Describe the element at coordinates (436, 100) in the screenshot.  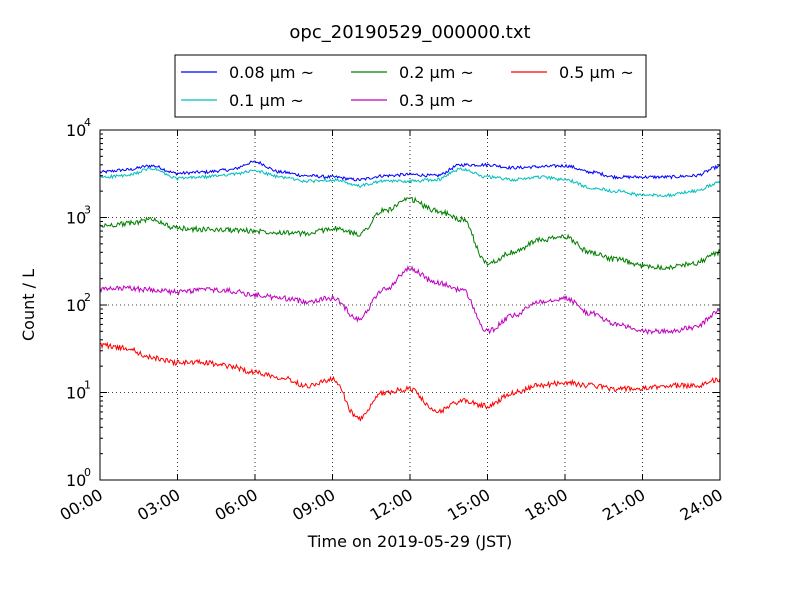
I see `legend-label: 0.3 μm ~` at that location.